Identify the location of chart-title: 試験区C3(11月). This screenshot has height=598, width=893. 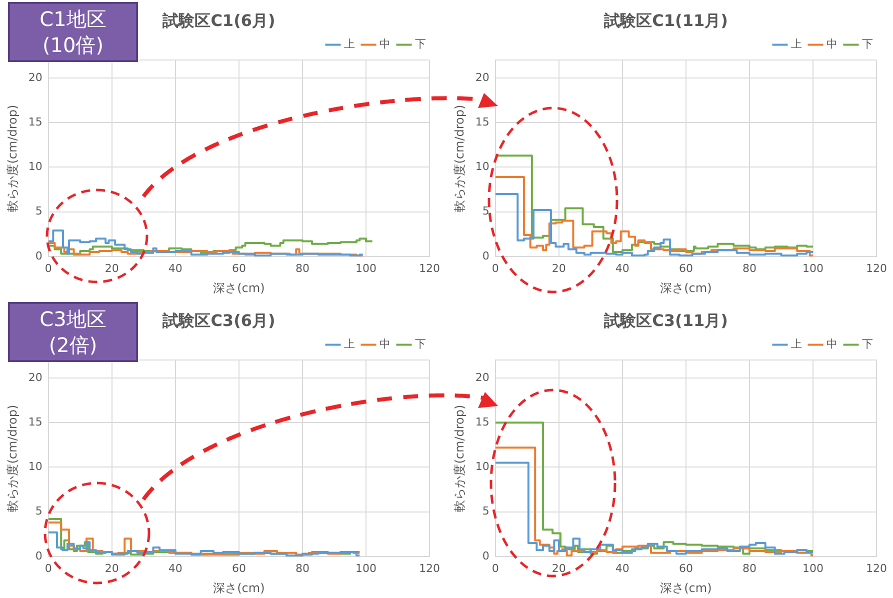
(665, 320).